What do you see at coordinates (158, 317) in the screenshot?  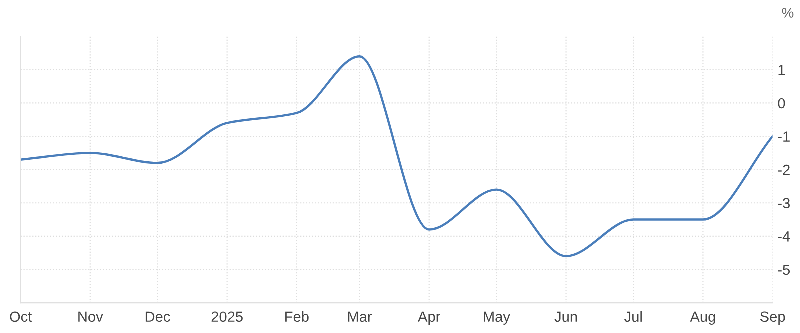 I see `x-tick-label: Dec` at bounding box center [158, 317].